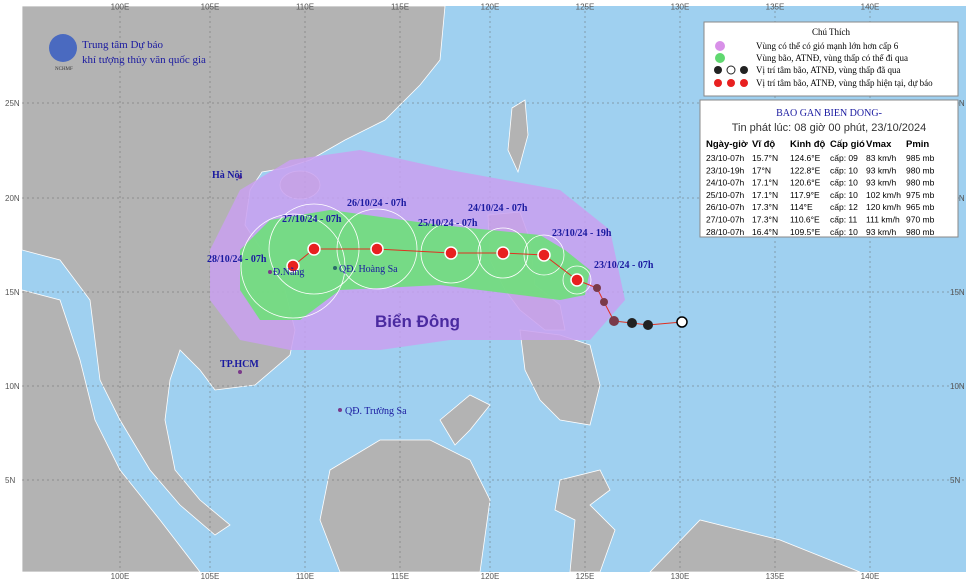  I want to click on table-cell: 28/10-07h, so click(725, 232).